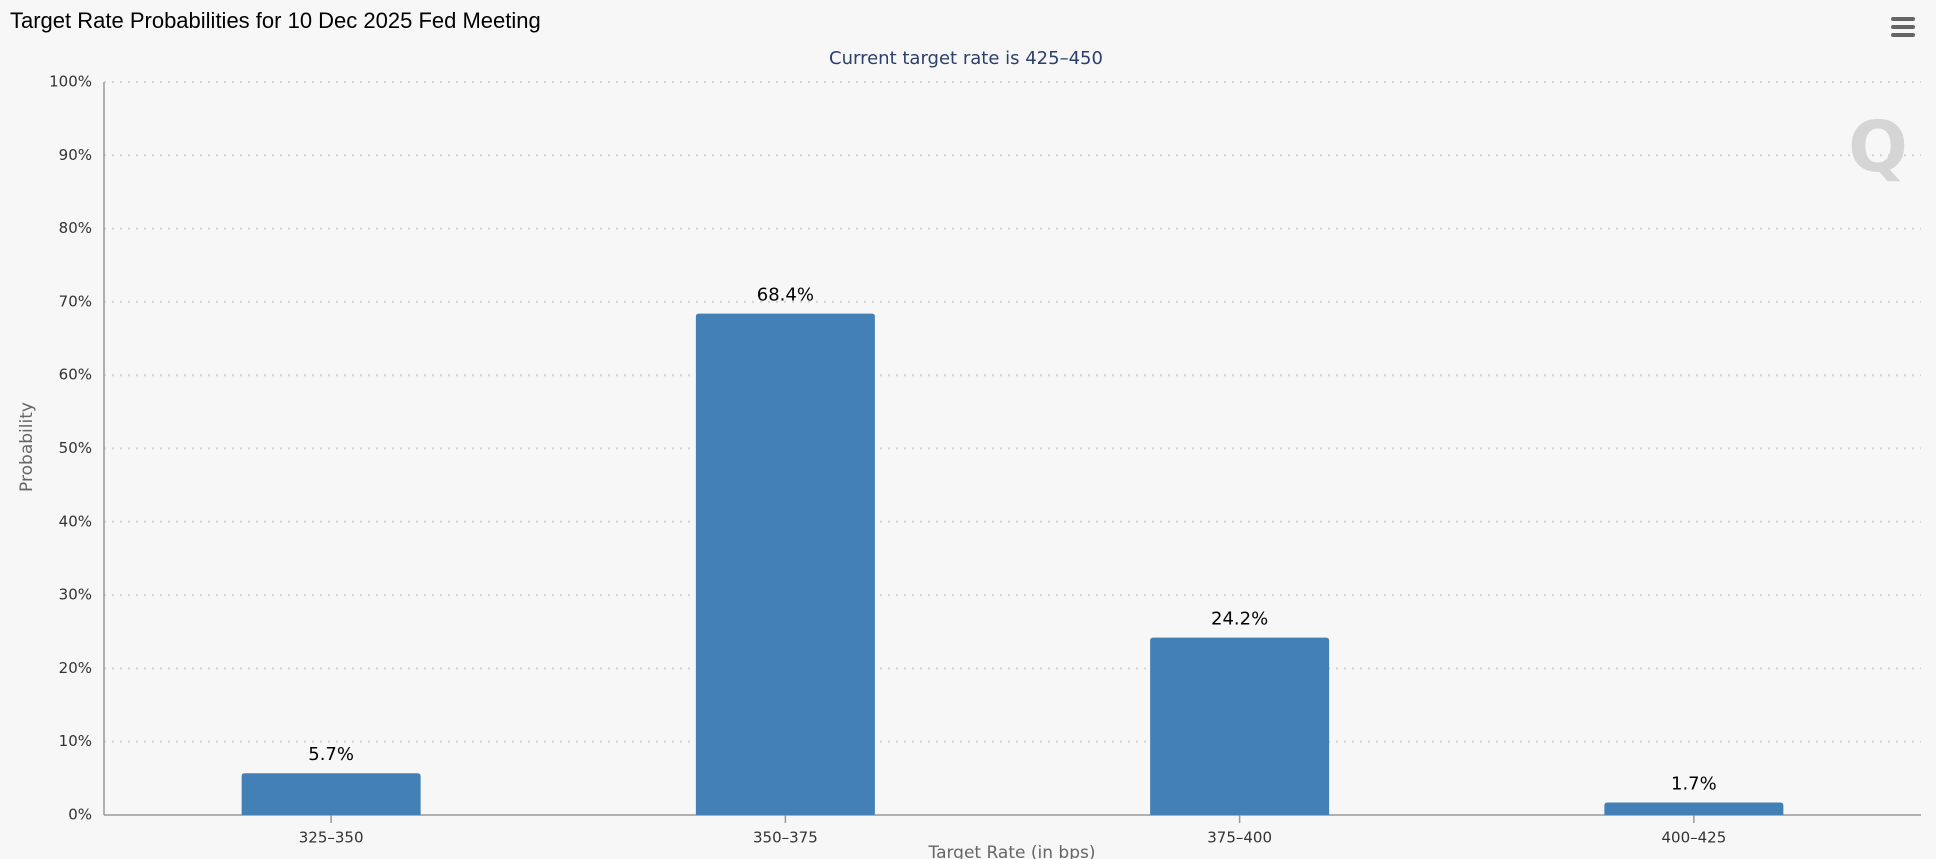 The height and width of the screenshot is (859, 1936). Describe the element at coordinates (331, 754) in the screenshot. I see `data-label: 5.7%` at that location.